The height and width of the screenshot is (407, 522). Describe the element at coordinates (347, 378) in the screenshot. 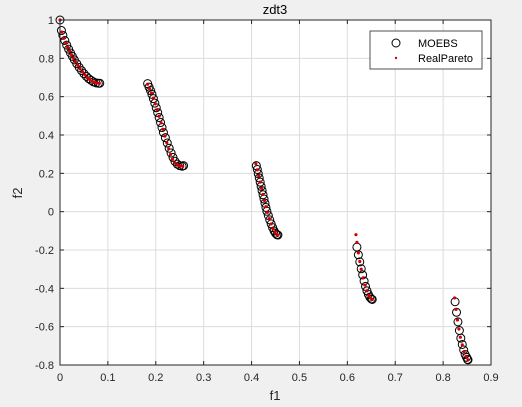

I see `x-tick-label: 0.6` at that location.